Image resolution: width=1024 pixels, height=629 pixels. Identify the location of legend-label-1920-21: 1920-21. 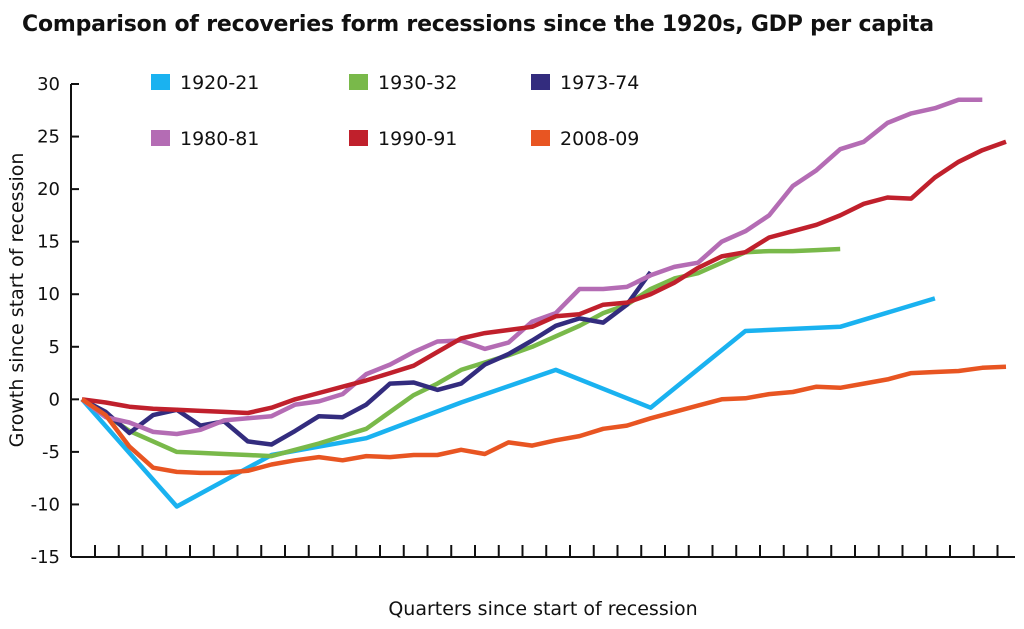
(219, 83).